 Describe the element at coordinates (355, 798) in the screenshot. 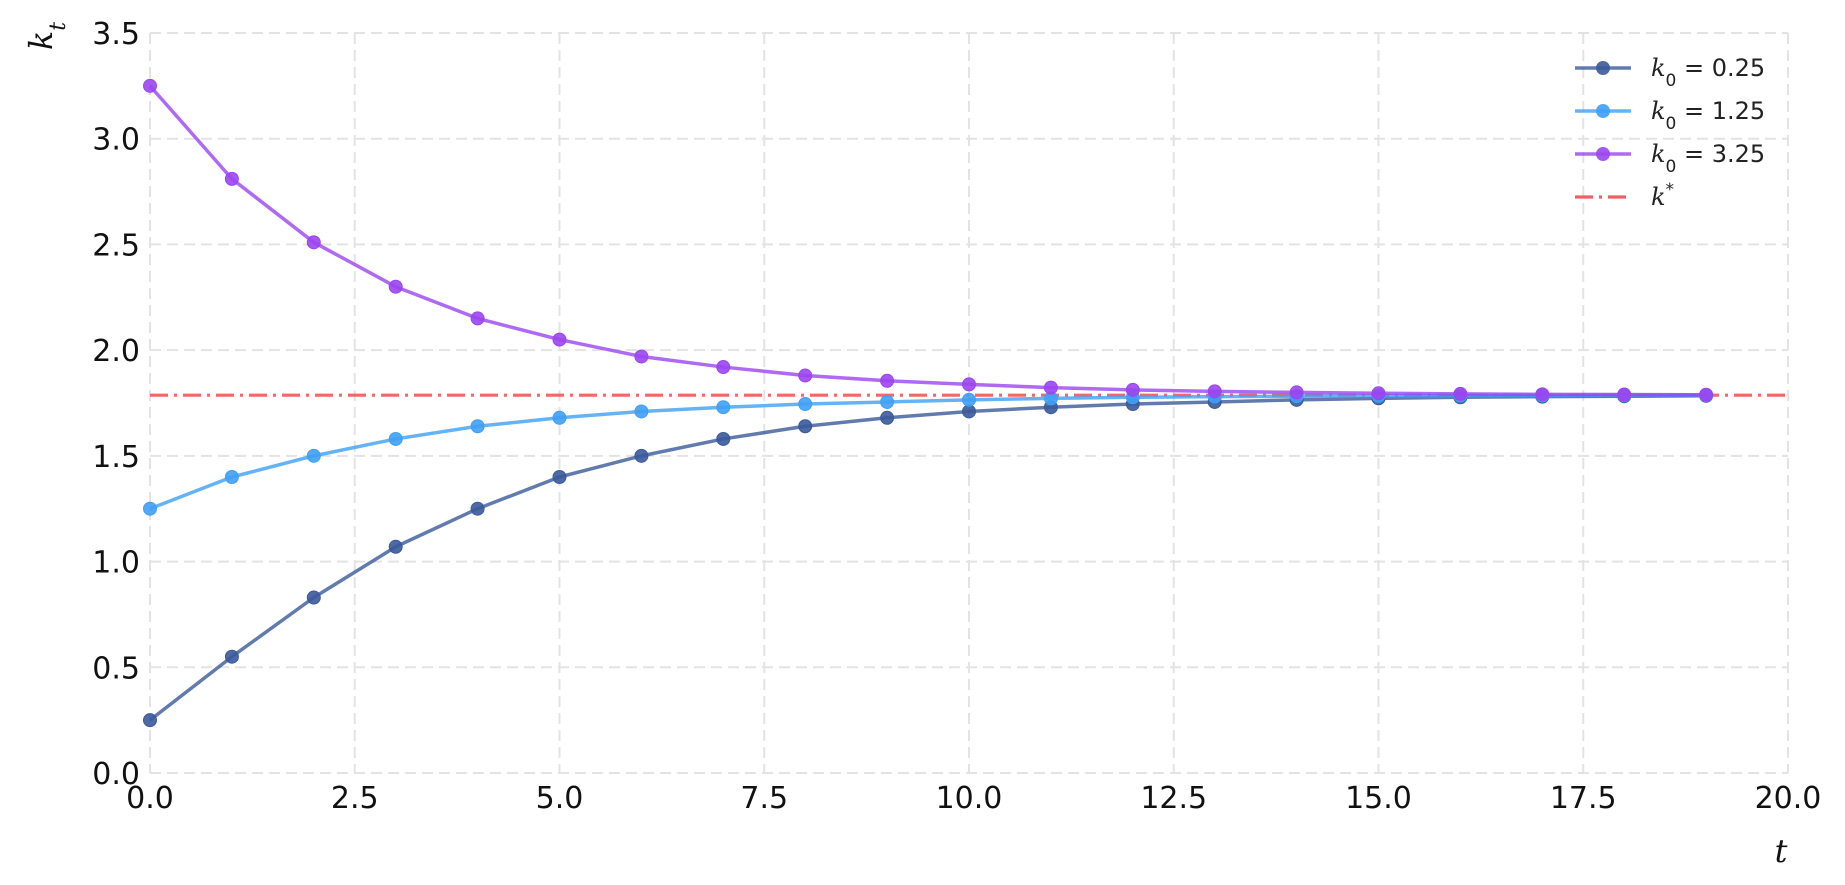

I see `x-tick-label: 2.5` at that location.